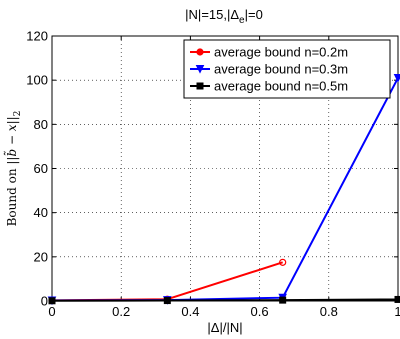 This screenshot has height=339, width=400. I want to click on legend-box, so click(287, 69).